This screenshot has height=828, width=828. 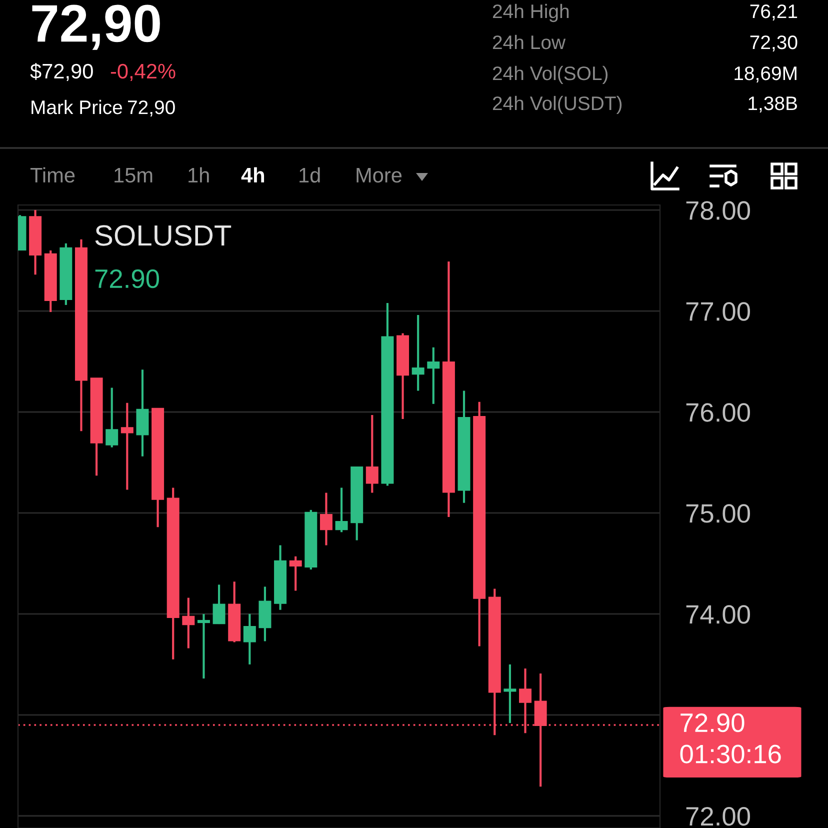 I want to click on y-tick-label: 78.00, so click(x=718, y=210).